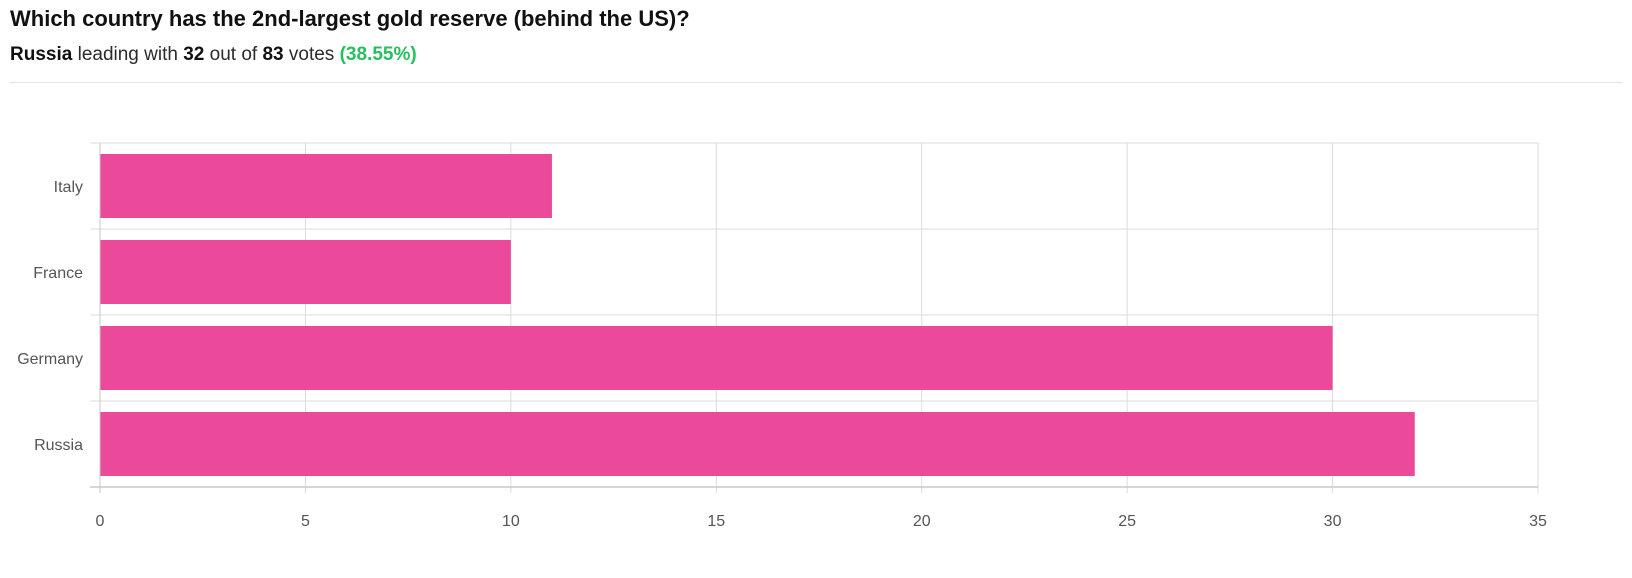 Image resolution: width=1632 pixels, height=578 pixels. Describe the element at coordinates (305, 521) in the screenshot. I see `x-tick-label: 5` at that location.